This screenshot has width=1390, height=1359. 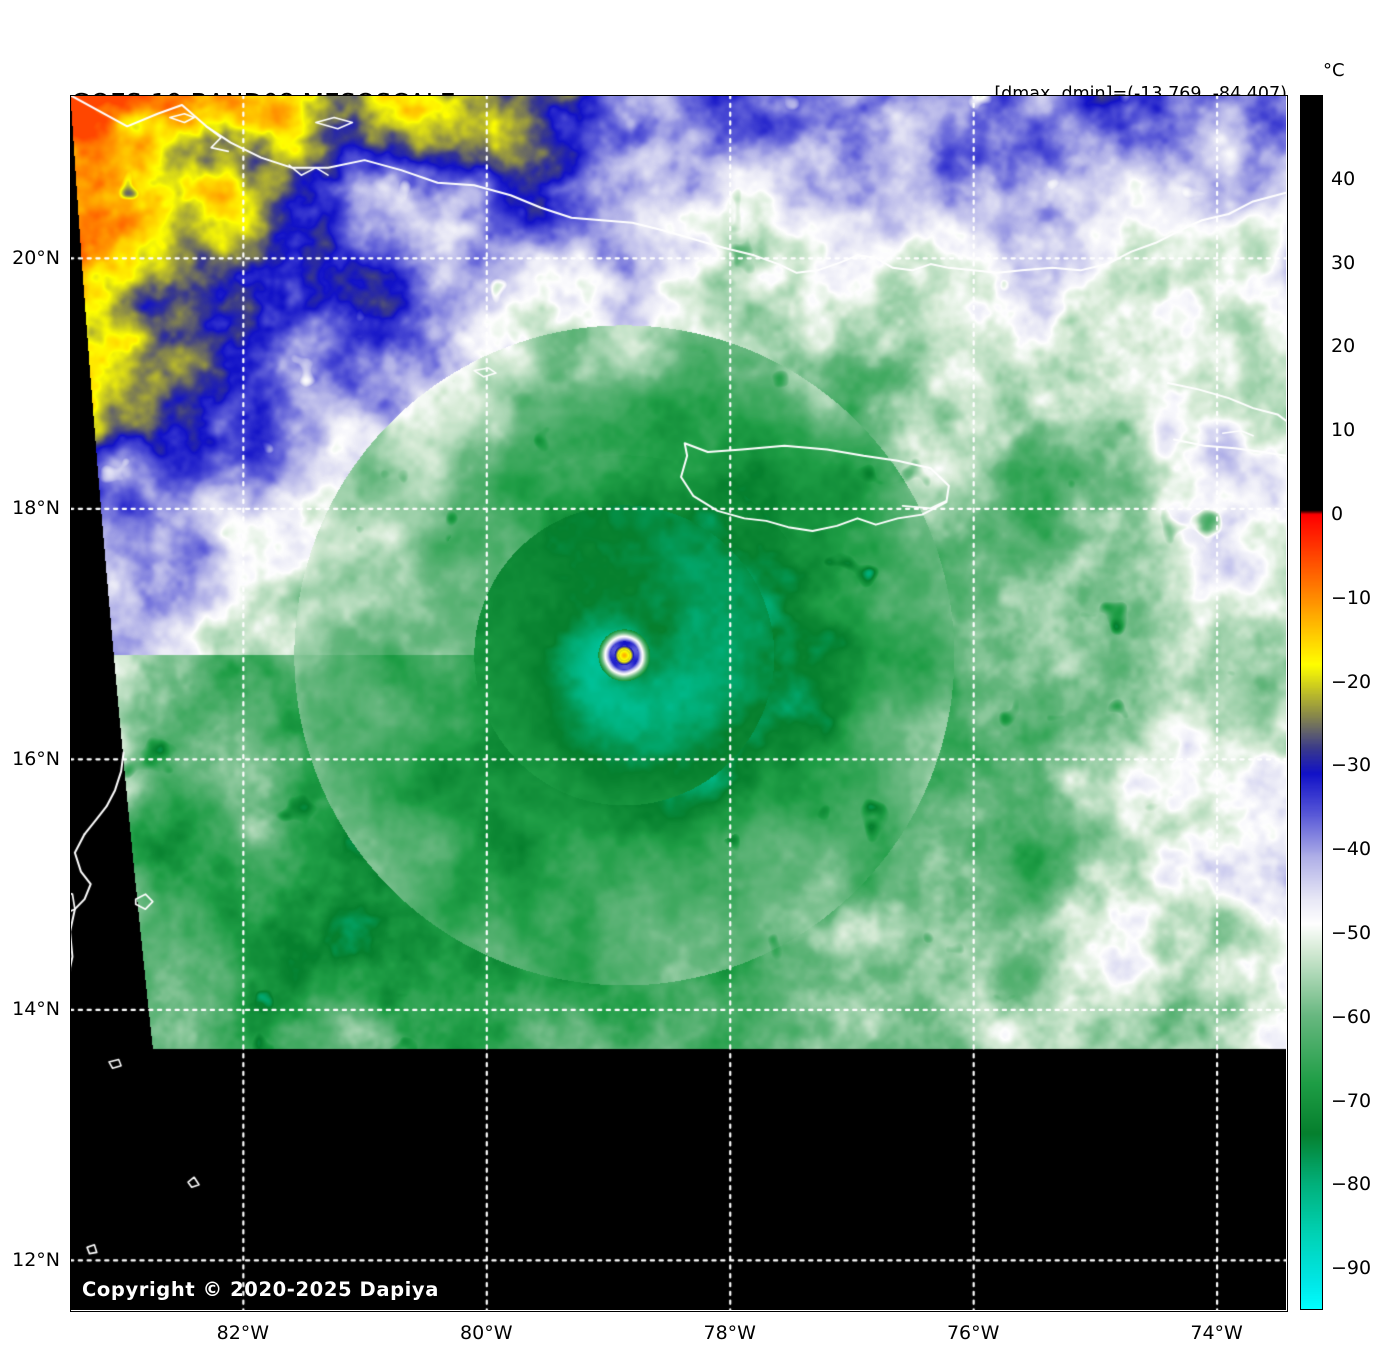 What do you see at coordinates (261, 1289) in the screenshot?
I see `copyright-label: Copyright © 2020-2025 Dapiya` at bounding box center [261, 1289].